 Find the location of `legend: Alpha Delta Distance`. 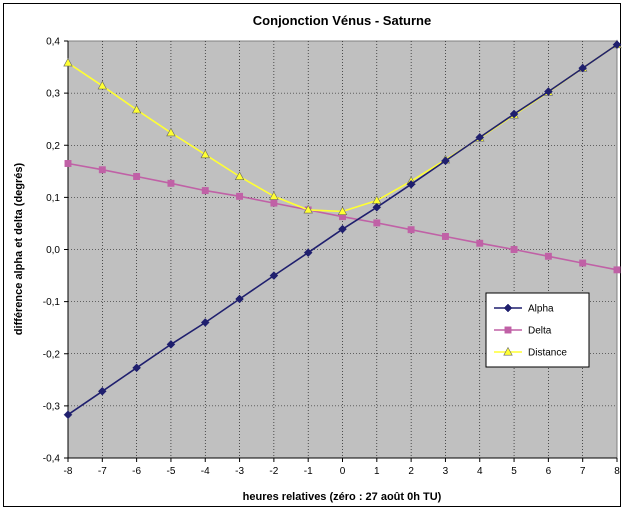

legend: Alpha Delta Distance is located at coordinates (537, 330).